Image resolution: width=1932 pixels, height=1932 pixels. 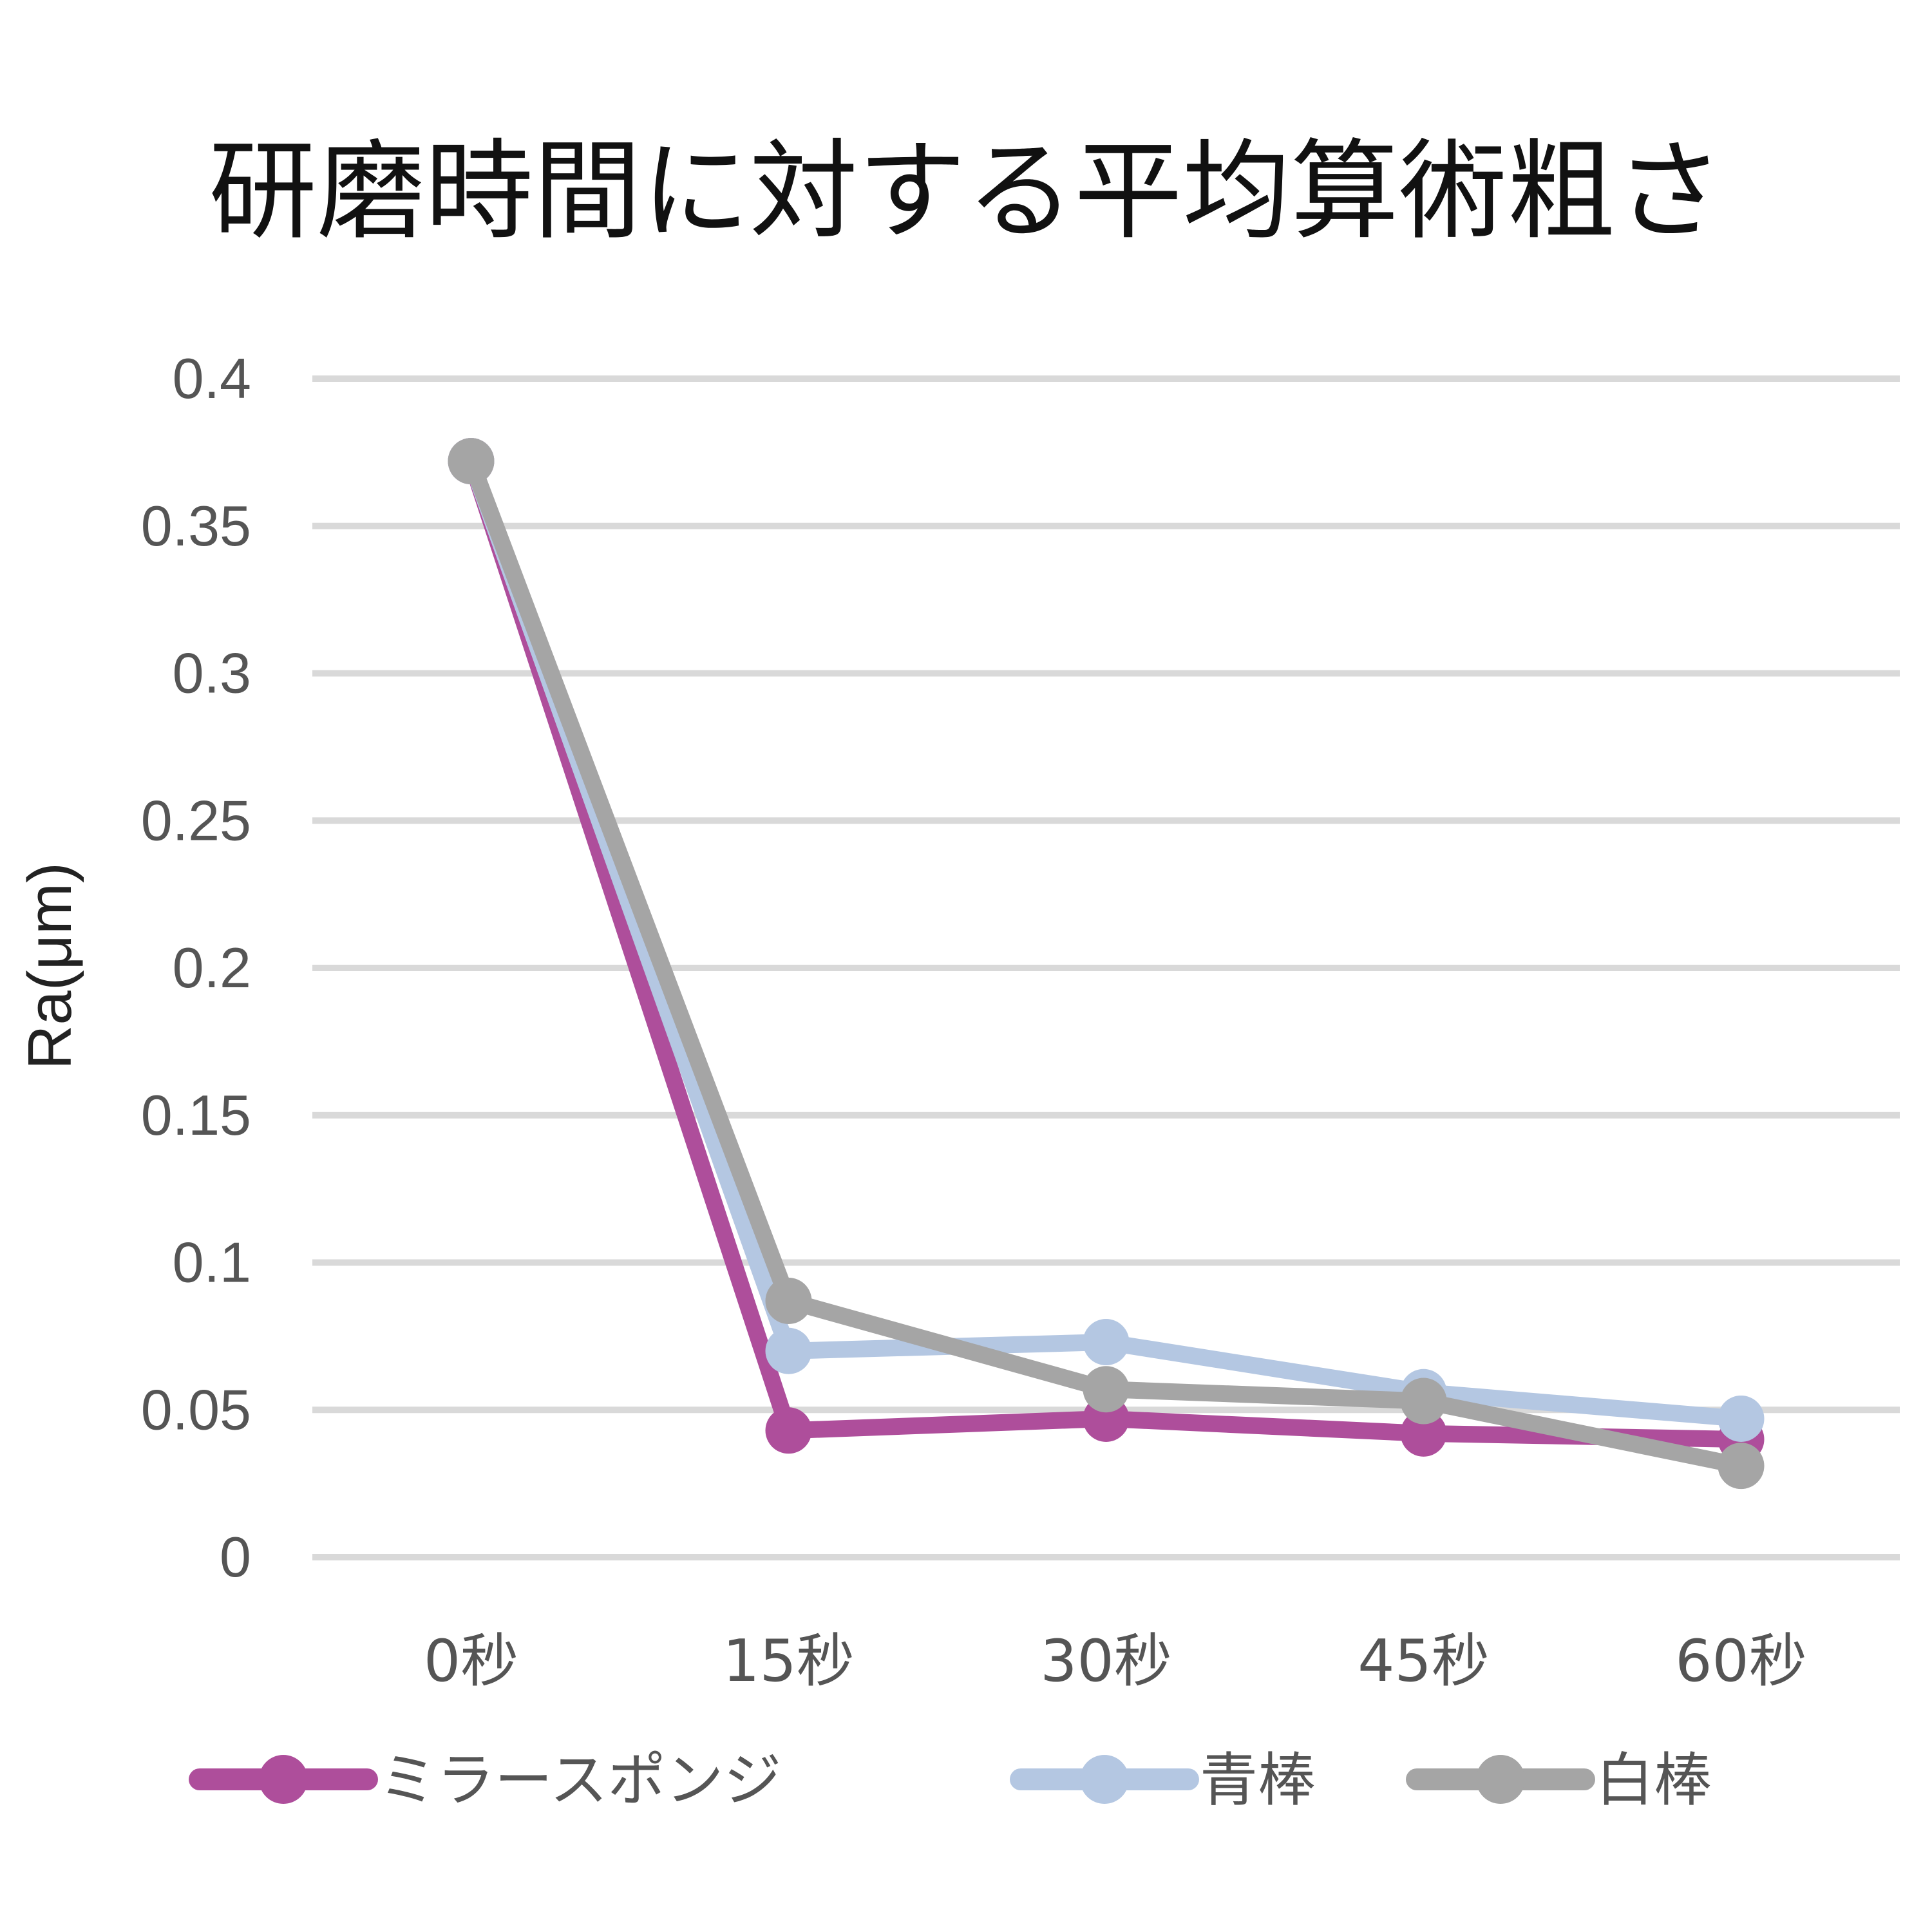 I want to click on x-tick-label: 60秒, so click(x=1741, y=1661).